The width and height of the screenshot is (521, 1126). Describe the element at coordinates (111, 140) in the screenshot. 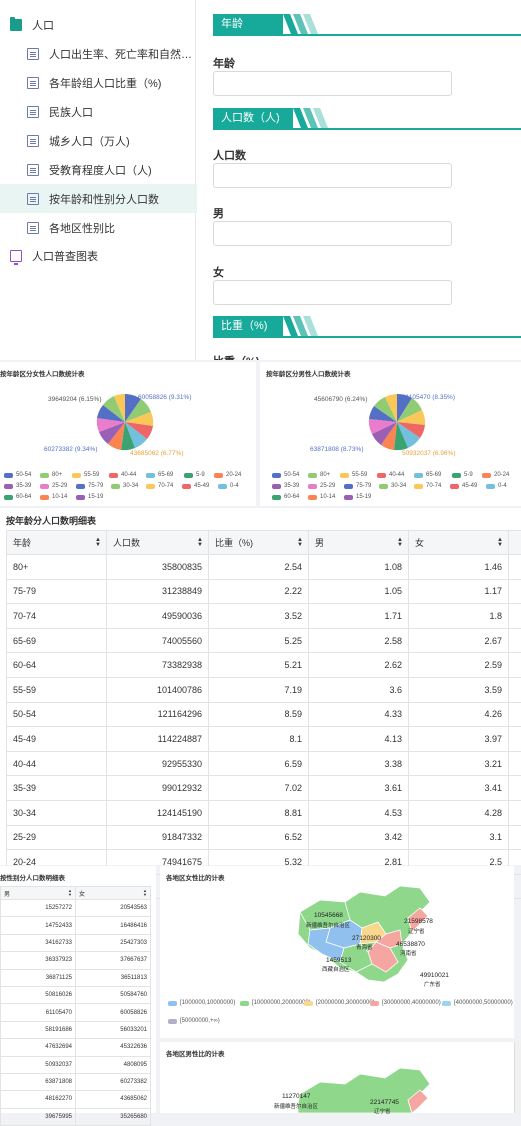

I see `sidebar-item-urban-rural: 城乡人口（万人)` at that location.